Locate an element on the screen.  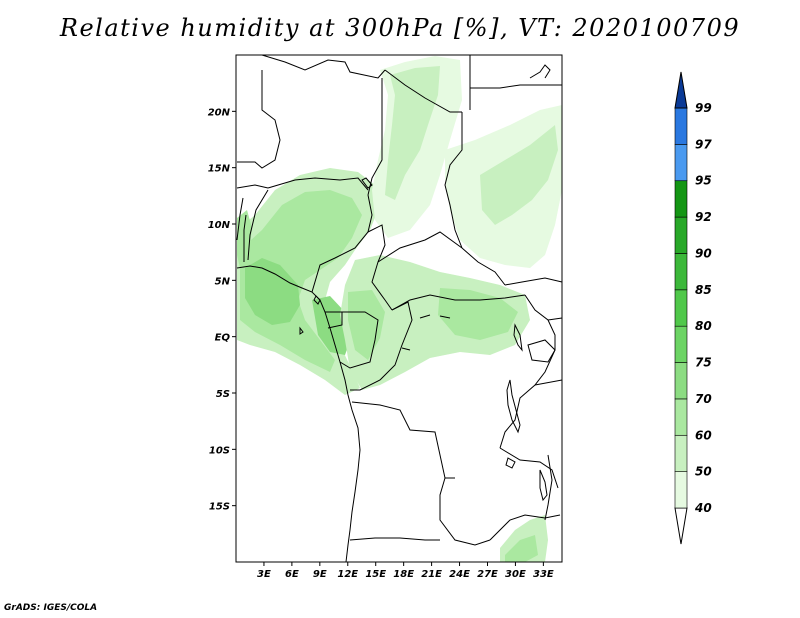
lat-tick-label: 10N is located at coordinates (219, 225).